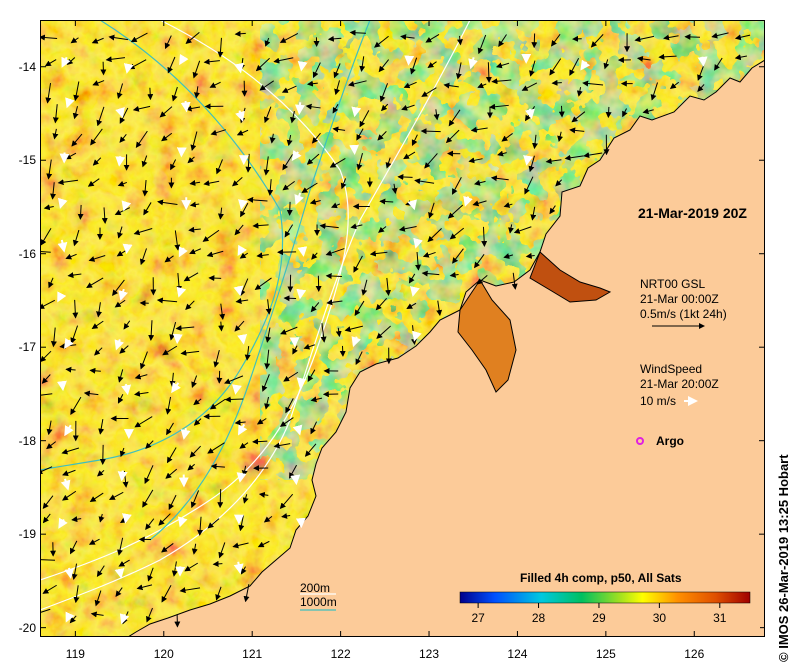 The image size is (809, 672). I want to click on colorbar-ticks: 27 28 29 30 31, so click(599, 614).